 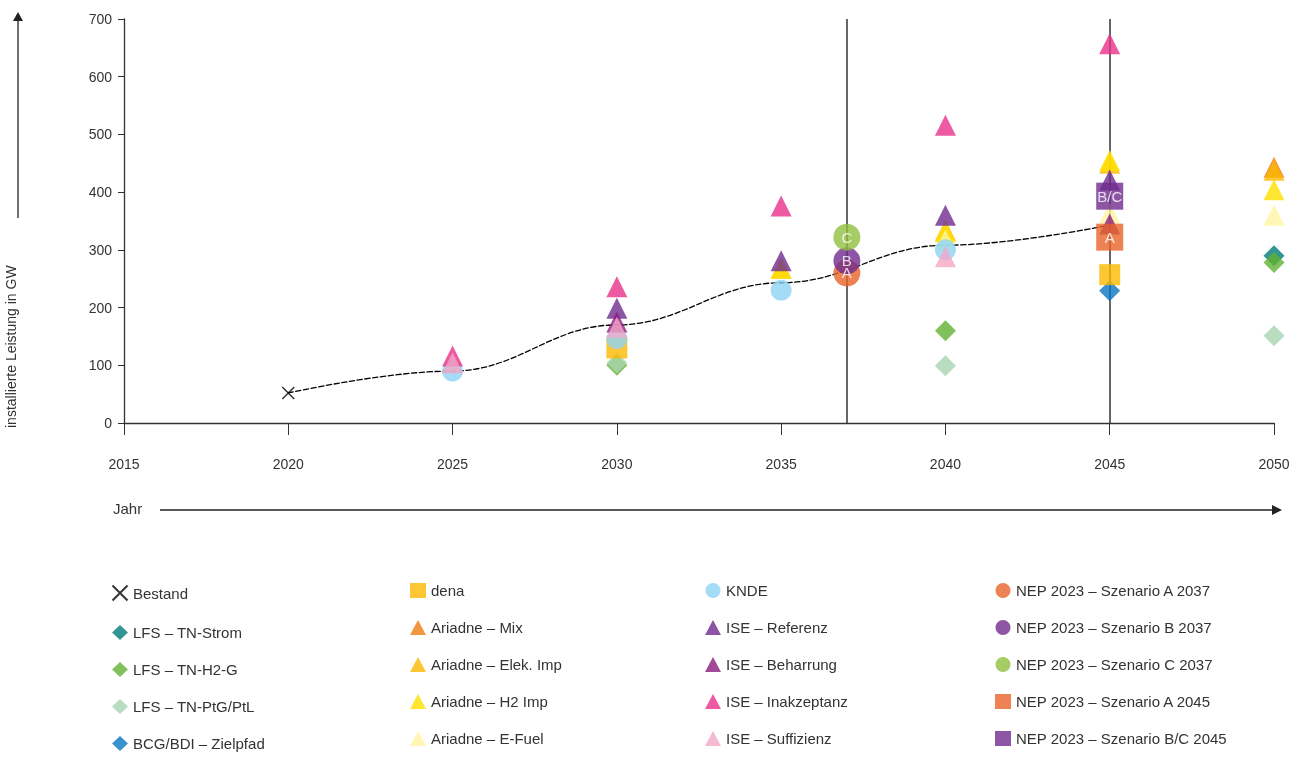 What do you see at coordinates (1113, 590) in the screenshot?
I see `legend-label: NEP 2023 – Szenario A 2037` at bounding box center [1113, 590].